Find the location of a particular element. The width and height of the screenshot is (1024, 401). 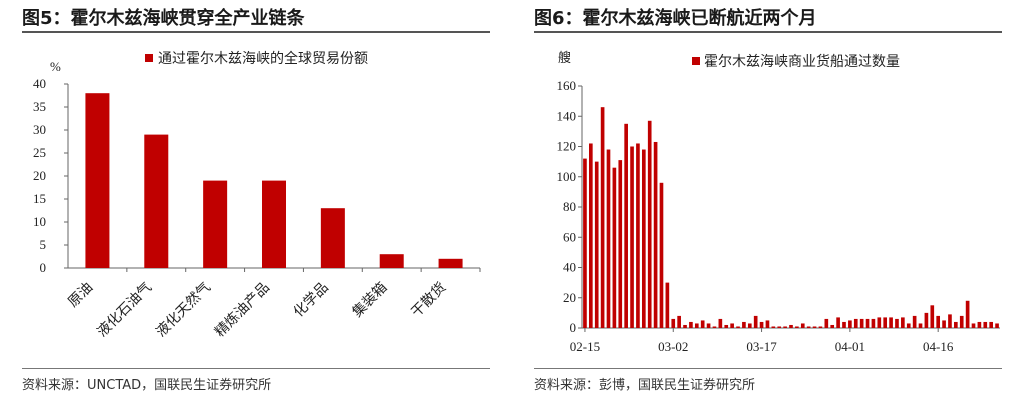

x-tick-label: 04-01 is located at coordinates (850, 346).